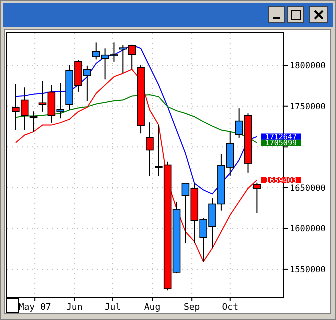  What do you see at coordinates (192, 308) in the screenshot?
I see `x-tick-label: Sep` at bounding box center [192, 308].